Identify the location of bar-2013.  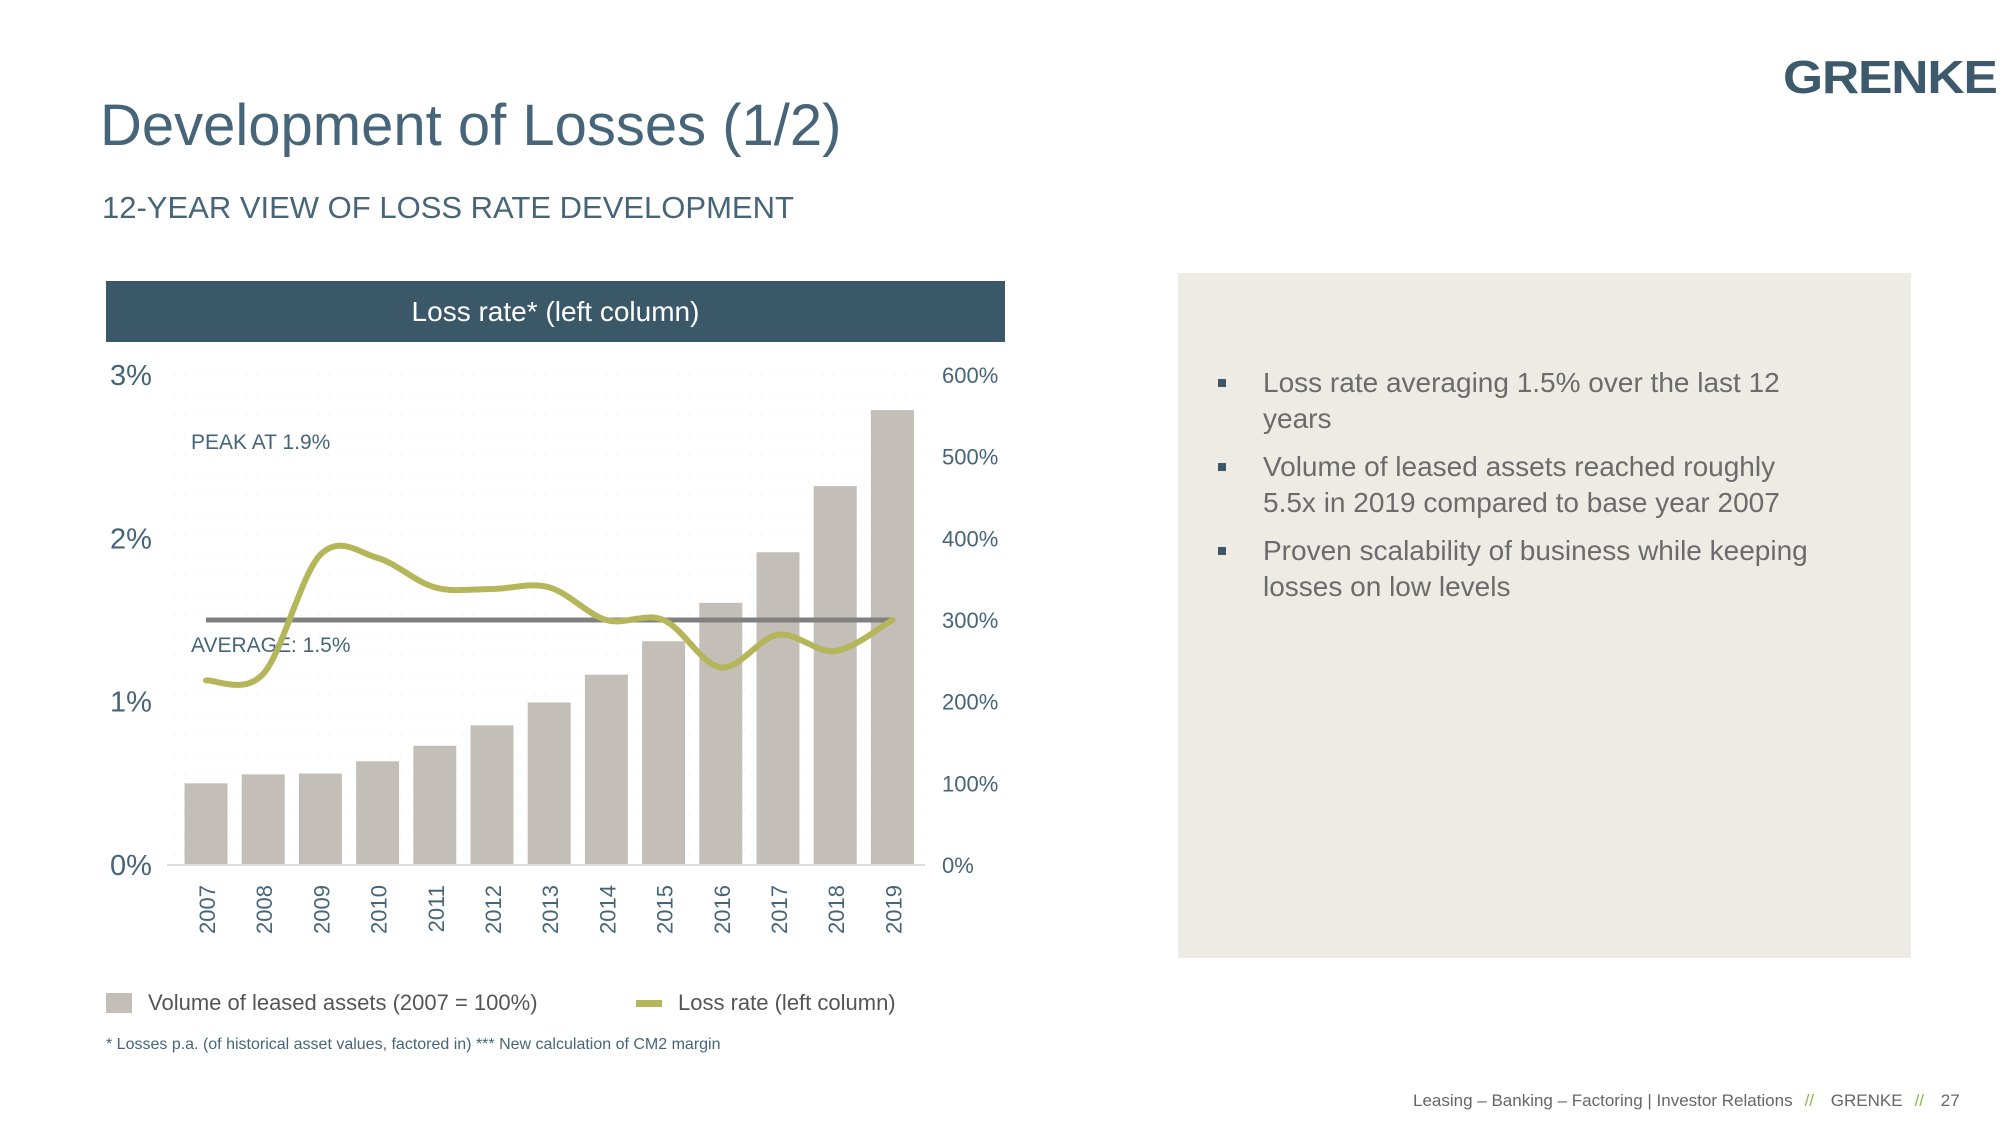
(549, 783).